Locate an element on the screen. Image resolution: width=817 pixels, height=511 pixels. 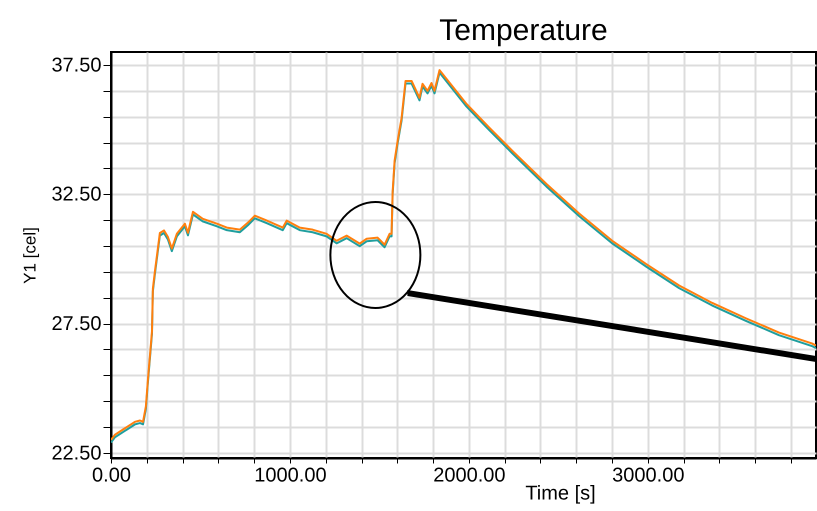
x-tick-label: 1000.00 is located at coordinates (290, 475).